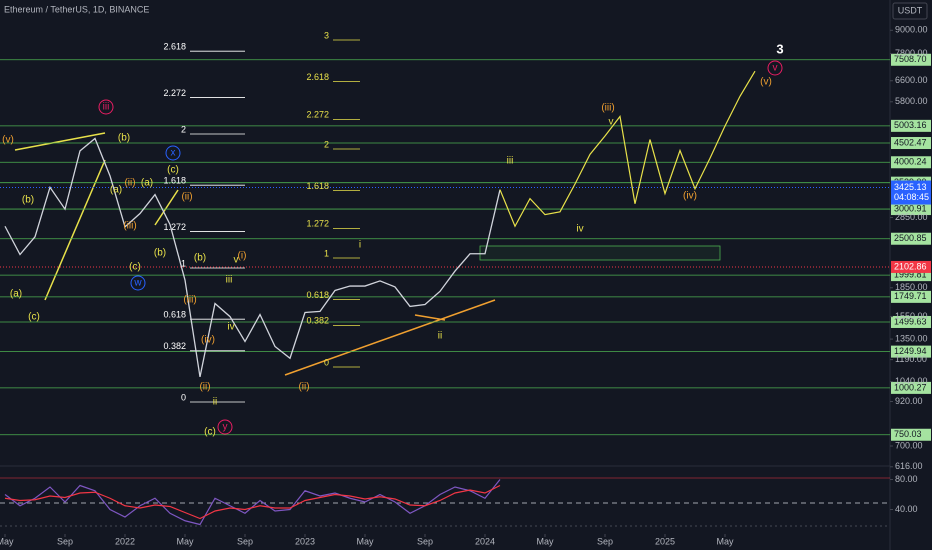  Describe the element at coordinates (326, 362) in the screenshot. I see `fib-label: 0` at that location.